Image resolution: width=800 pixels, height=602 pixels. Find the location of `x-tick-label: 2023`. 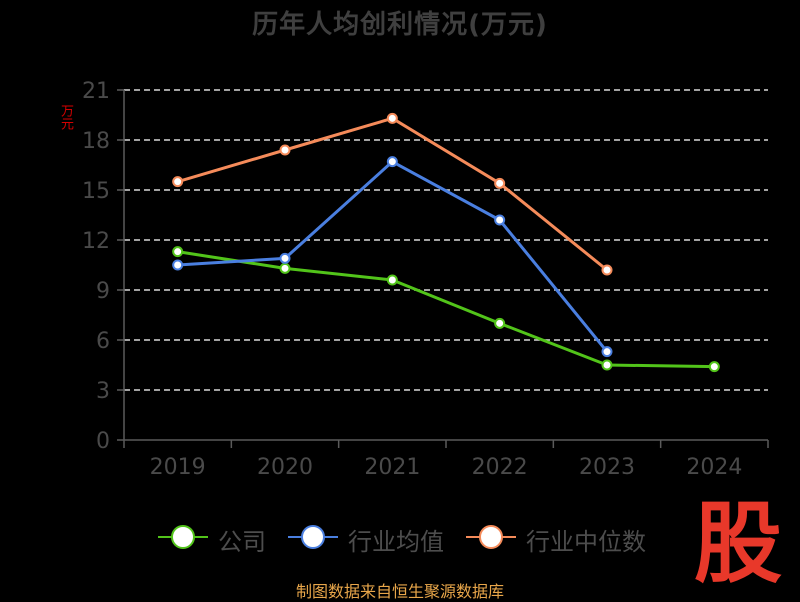

x-tick-label: 2023 is located at coordinates (607, 467).